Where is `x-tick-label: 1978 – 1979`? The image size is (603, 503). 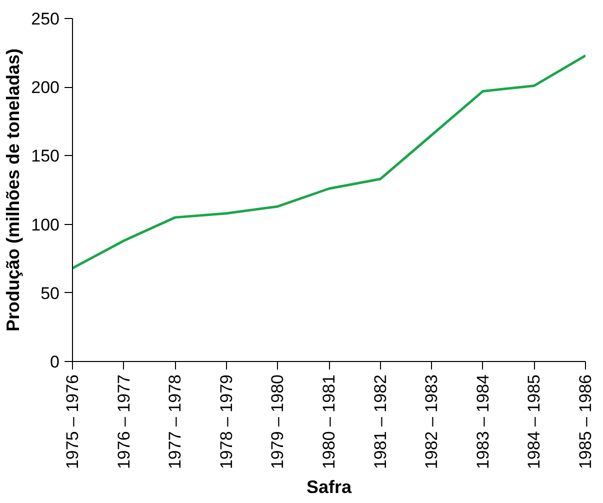 x-tick-label: 1978 – 1979 is located at coordinates (226, 422).